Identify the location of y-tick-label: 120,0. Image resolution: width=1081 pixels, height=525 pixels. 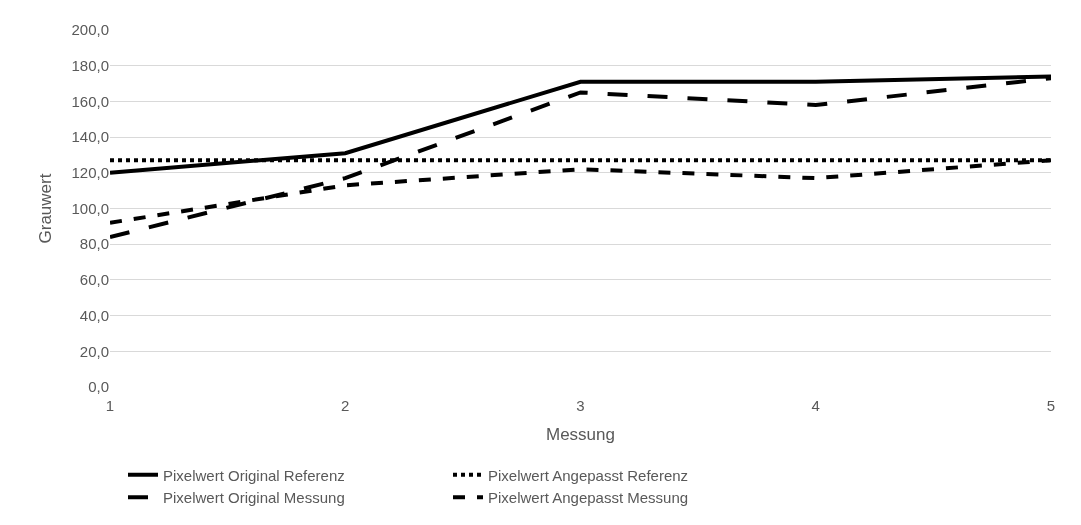
(90, 173).